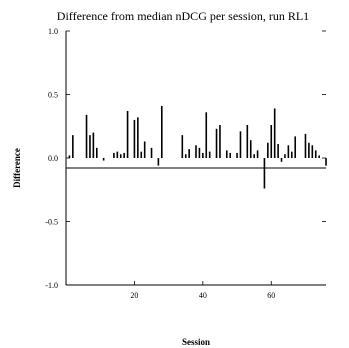 Image resolution: width=349 pixels, height=348 pixels. What do you see at coordinates (271, 295) in the screenshot?
I see `x-tick-label: 60` at bounding box center [271, 295].